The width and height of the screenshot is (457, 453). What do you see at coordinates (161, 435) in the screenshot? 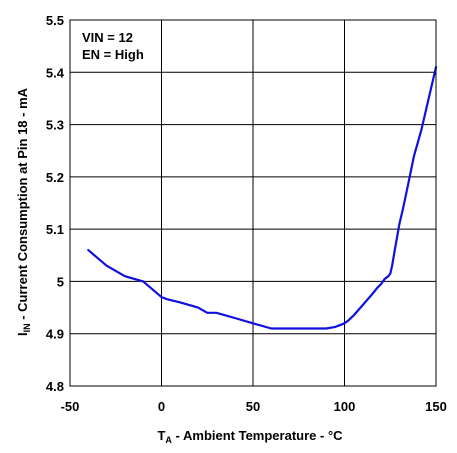
I see `x-axis-title-prefix: T` at bounding box center [161, 435].